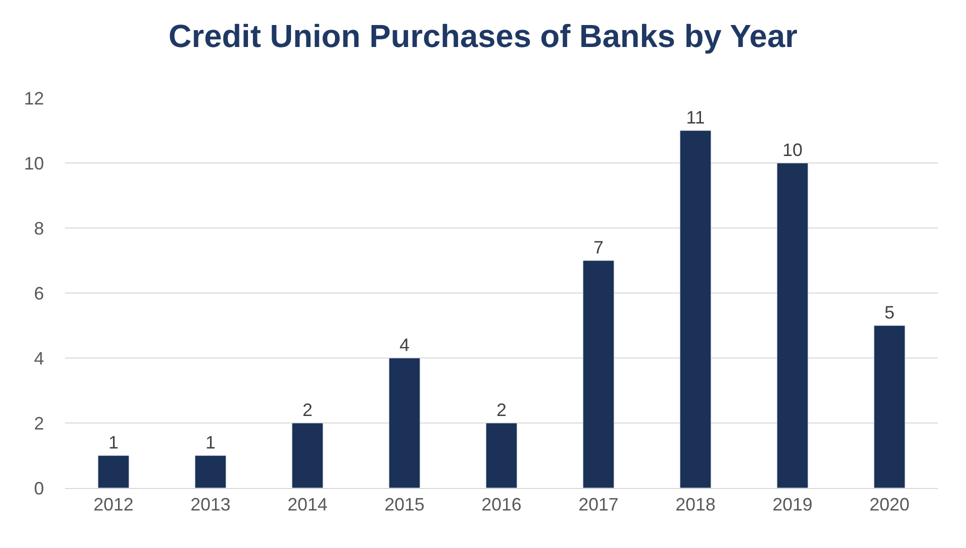 The height and width of the screenshot is (548, 966). I want to click on y-tick-label: 12, so click(34, 98).